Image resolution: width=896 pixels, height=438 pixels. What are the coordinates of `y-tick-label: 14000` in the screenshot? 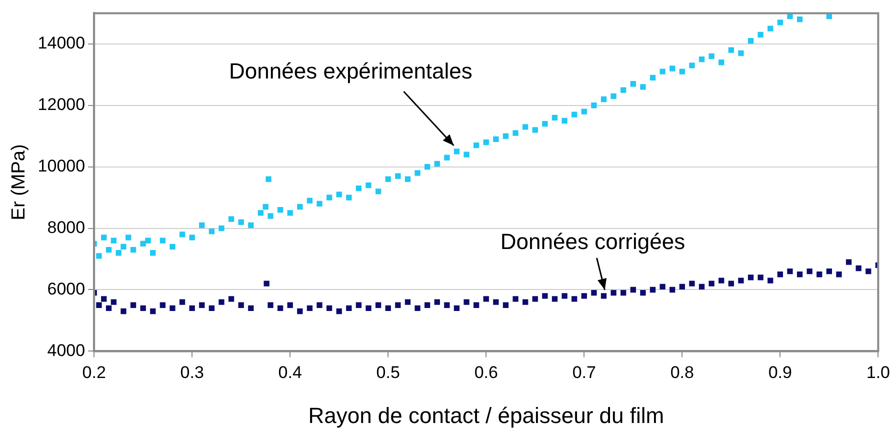 It's located at (62, 43).